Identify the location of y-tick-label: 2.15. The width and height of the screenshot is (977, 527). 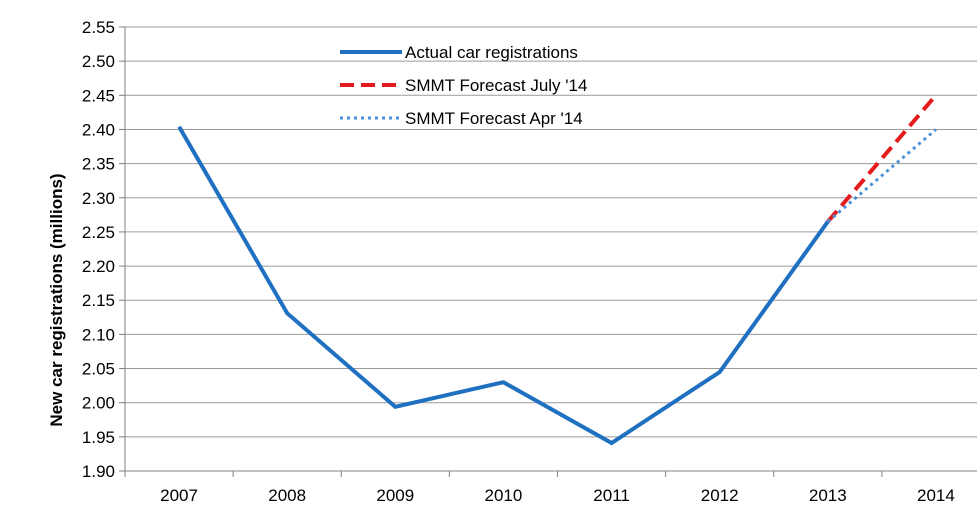
(98, 300).